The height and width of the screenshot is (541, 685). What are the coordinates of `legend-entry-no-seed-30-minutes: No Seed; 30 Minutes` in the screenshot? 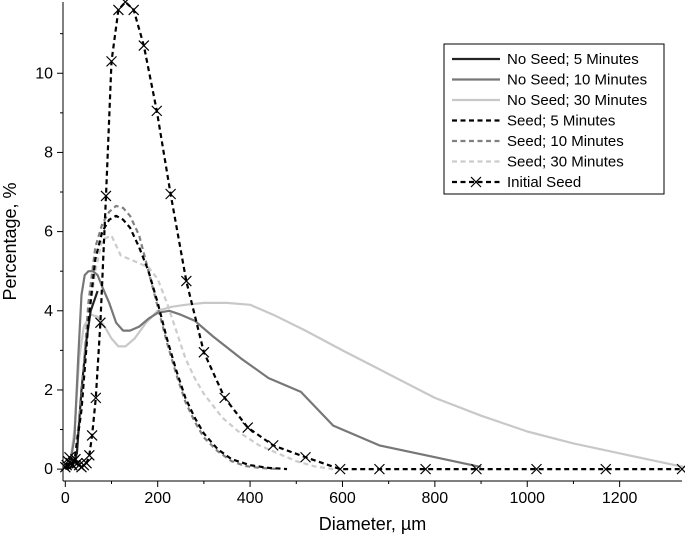 It's located at (549, 100).